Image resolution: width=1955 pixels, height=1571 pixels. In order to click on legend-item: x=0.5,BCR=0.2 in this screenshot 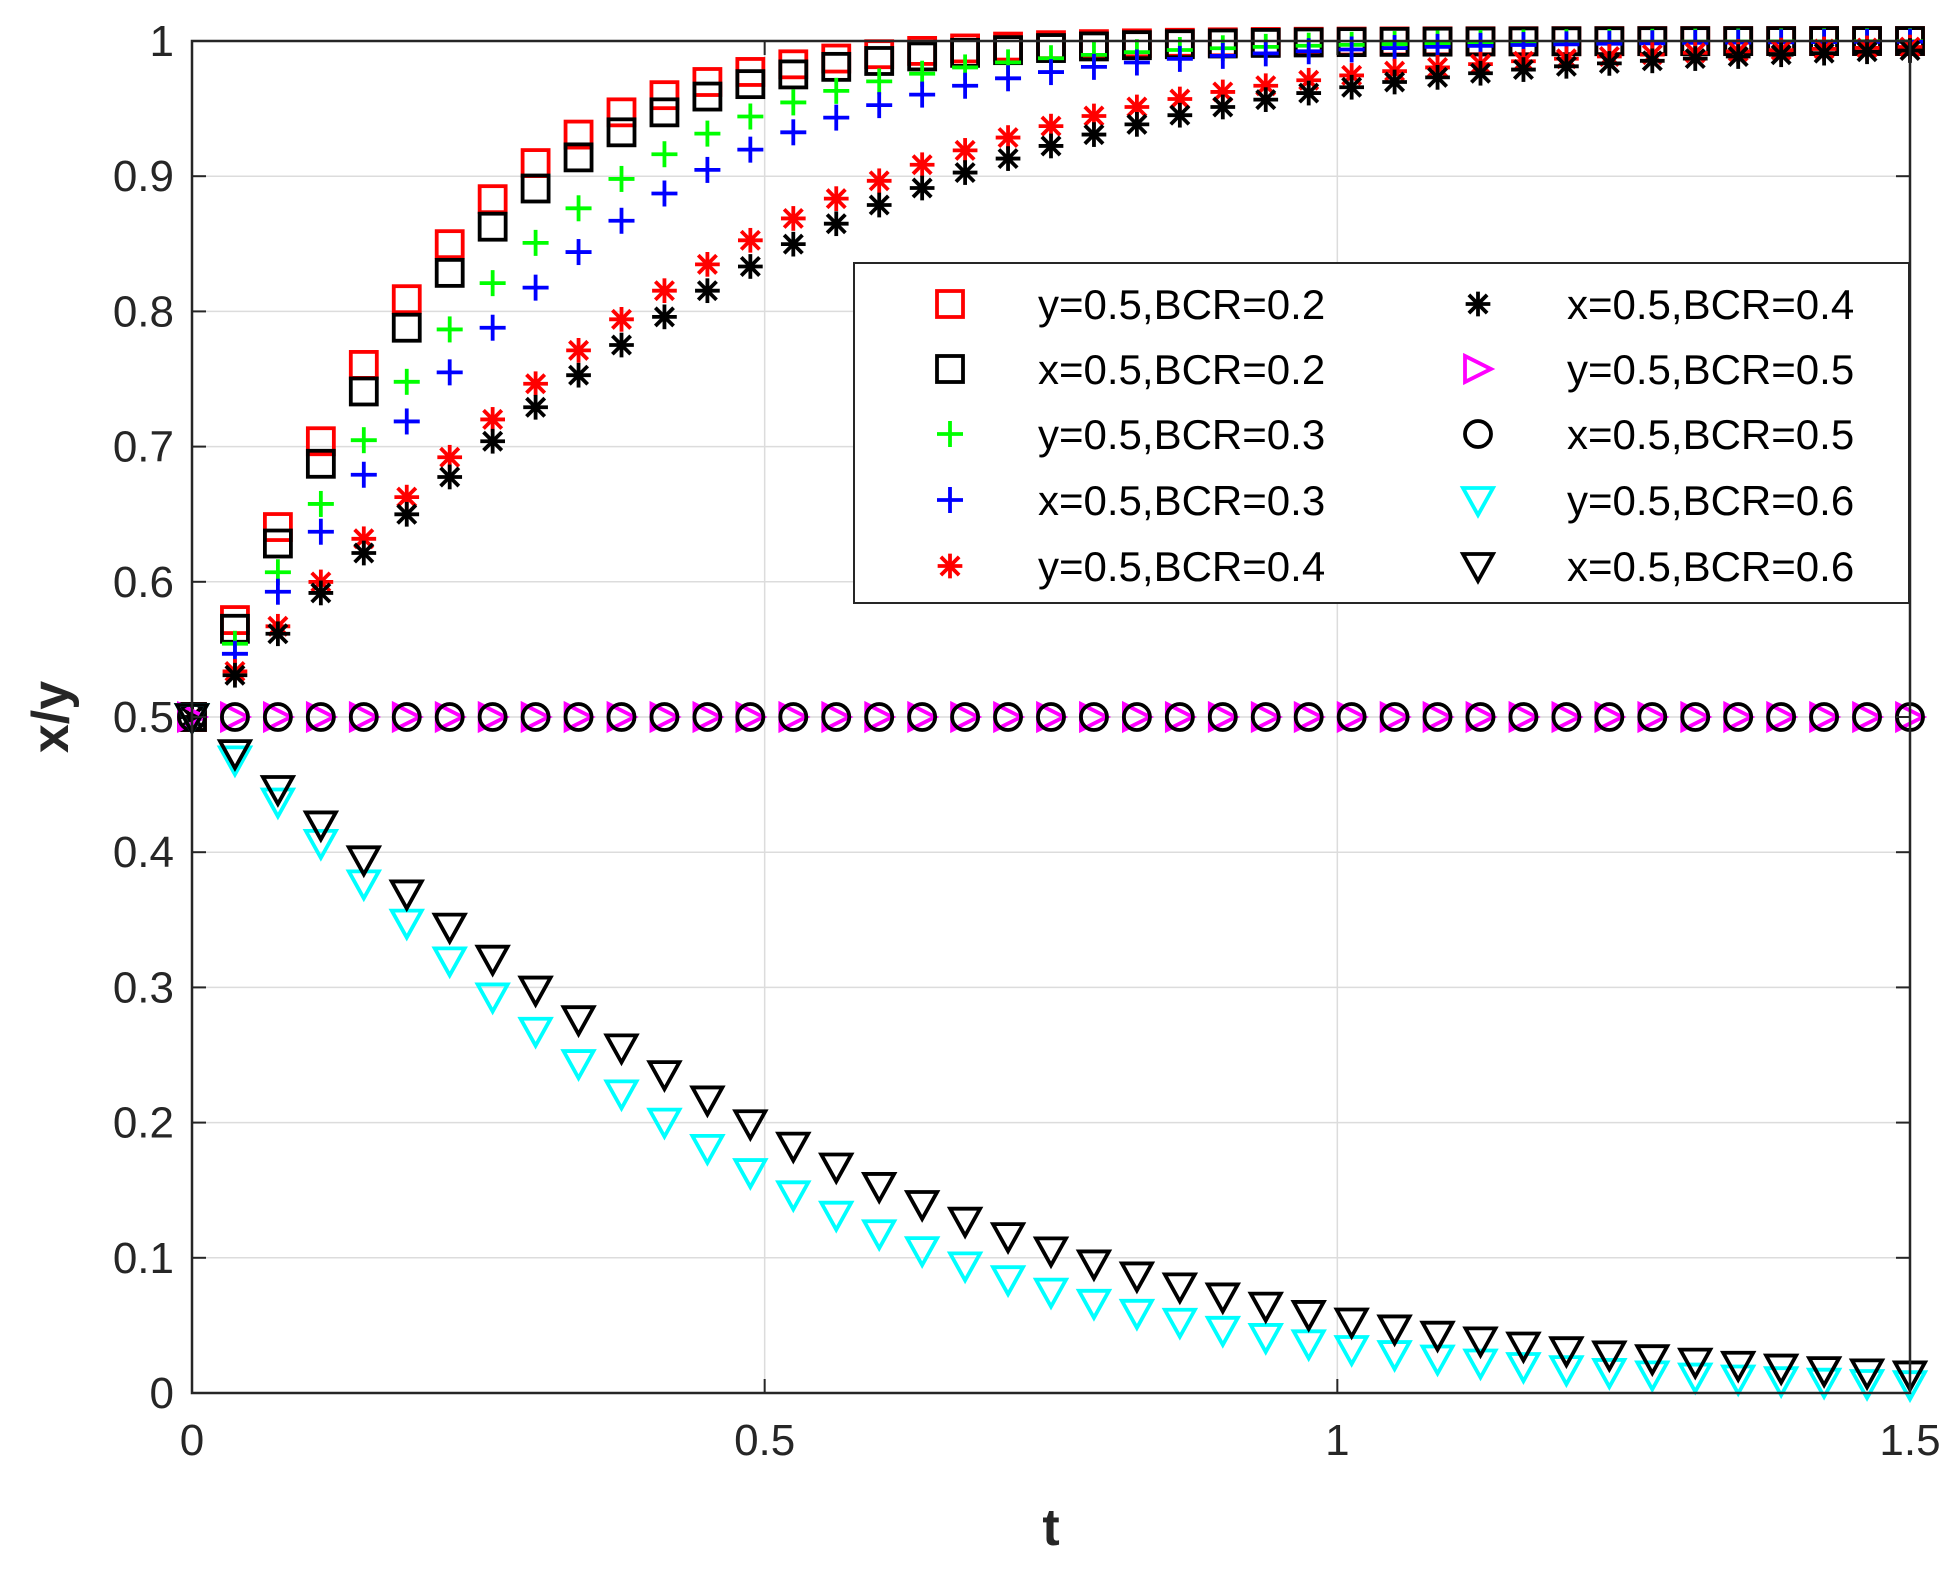, I will do `click(1130, 369)`.